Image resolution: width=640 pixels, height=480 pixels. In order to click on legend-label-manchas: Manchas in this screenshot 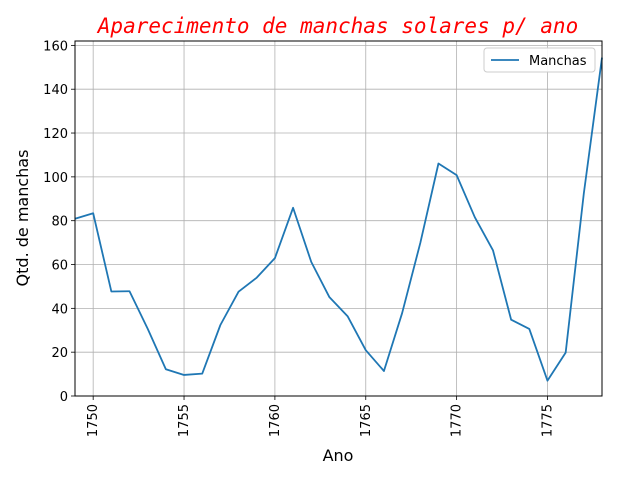, I will do `click(558, 61)`.